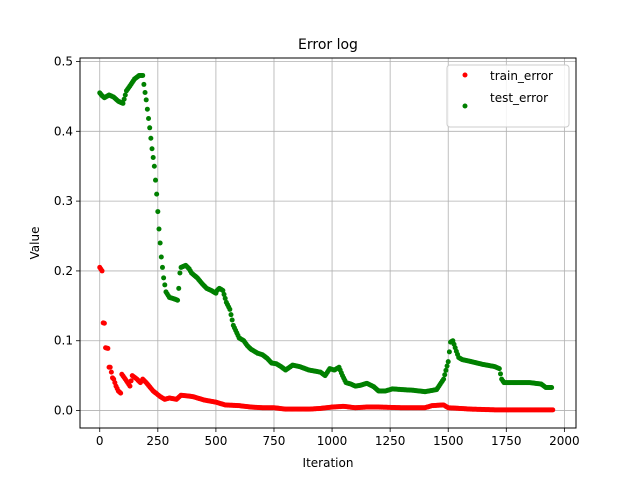 The height and width of the screenshot is (480, 640). What do you see at coordinates (63, 341) in the screenshot?
I see `y-tick-label: 0.1` at bounding box center [63, 341].